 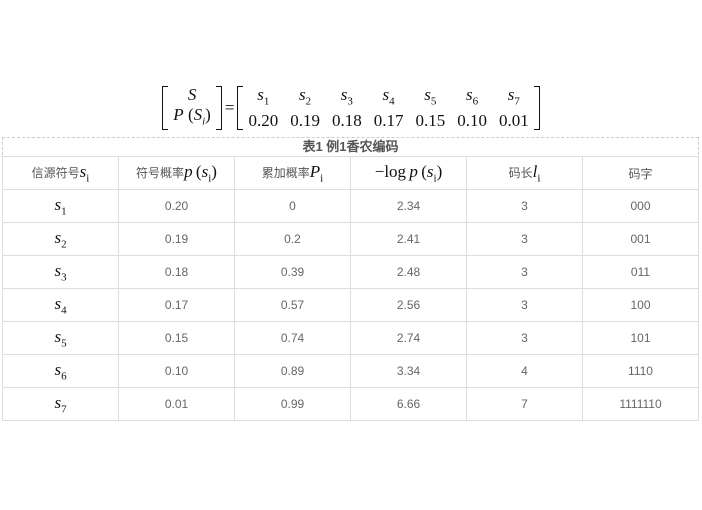 I want to click on header-symbol: 信源符号si, so click(x=60, y=173).